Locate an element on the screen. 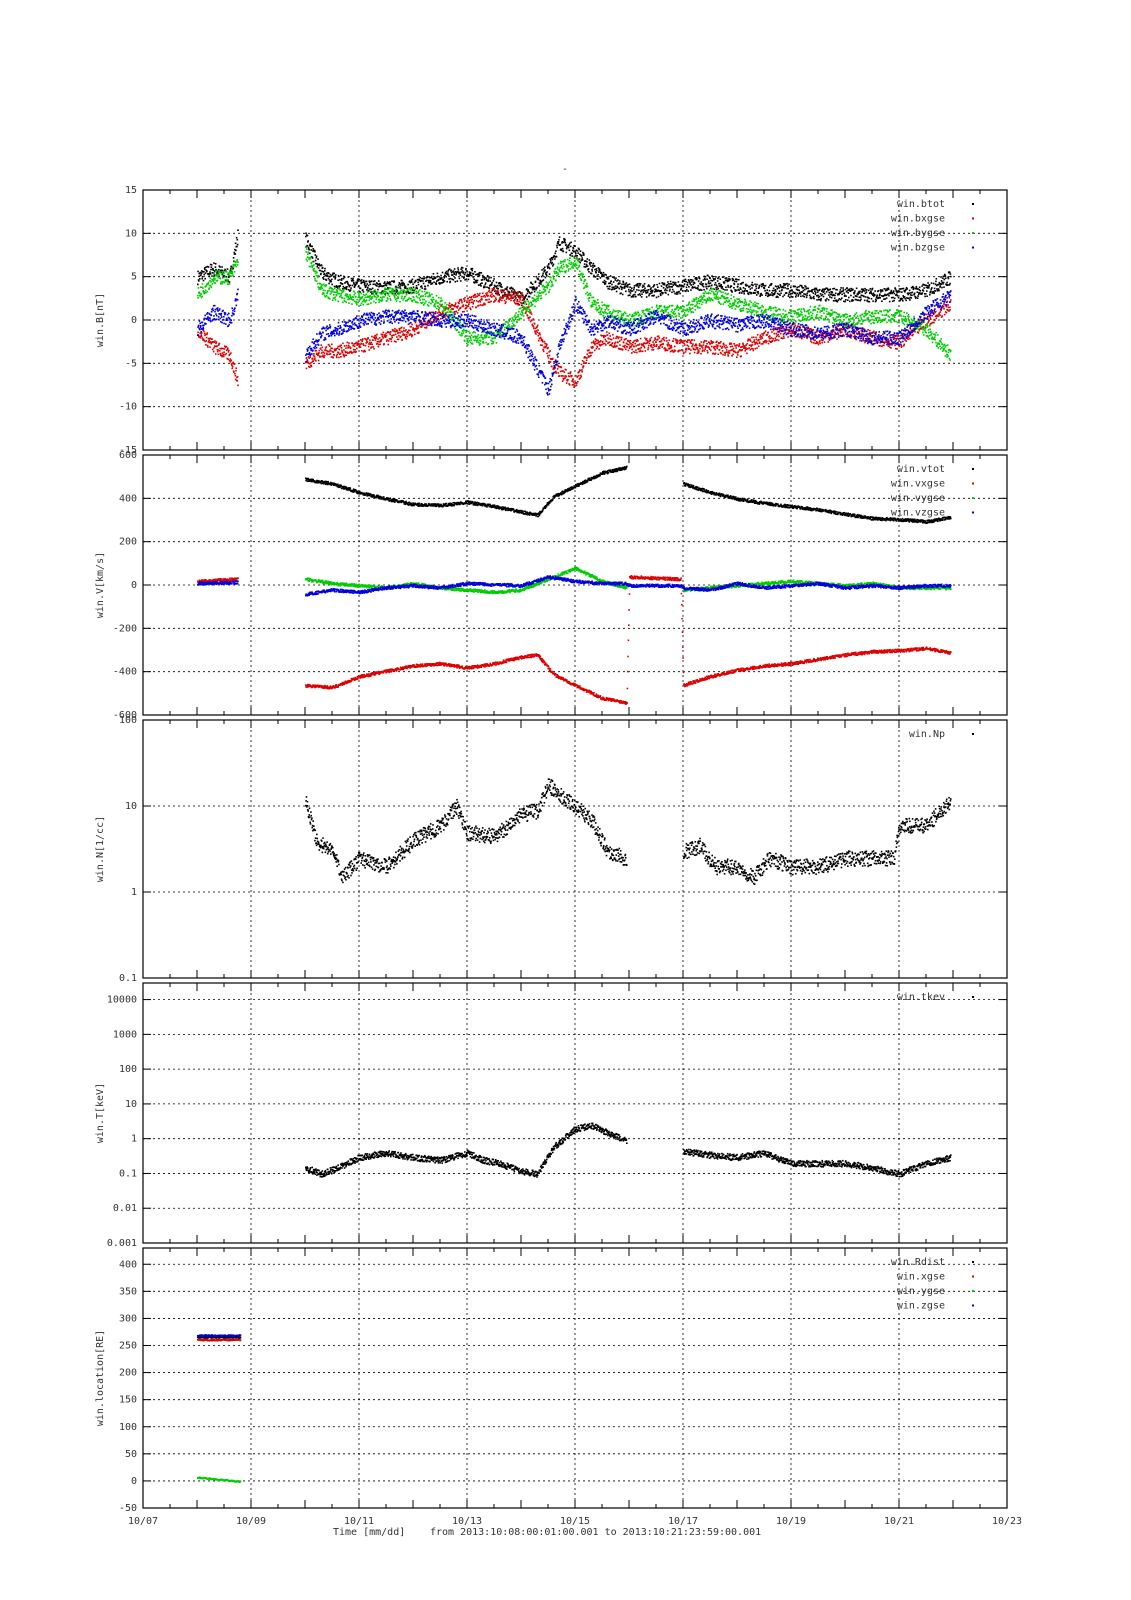  y-tick-label: -5 is located at coordinates (131, 363).